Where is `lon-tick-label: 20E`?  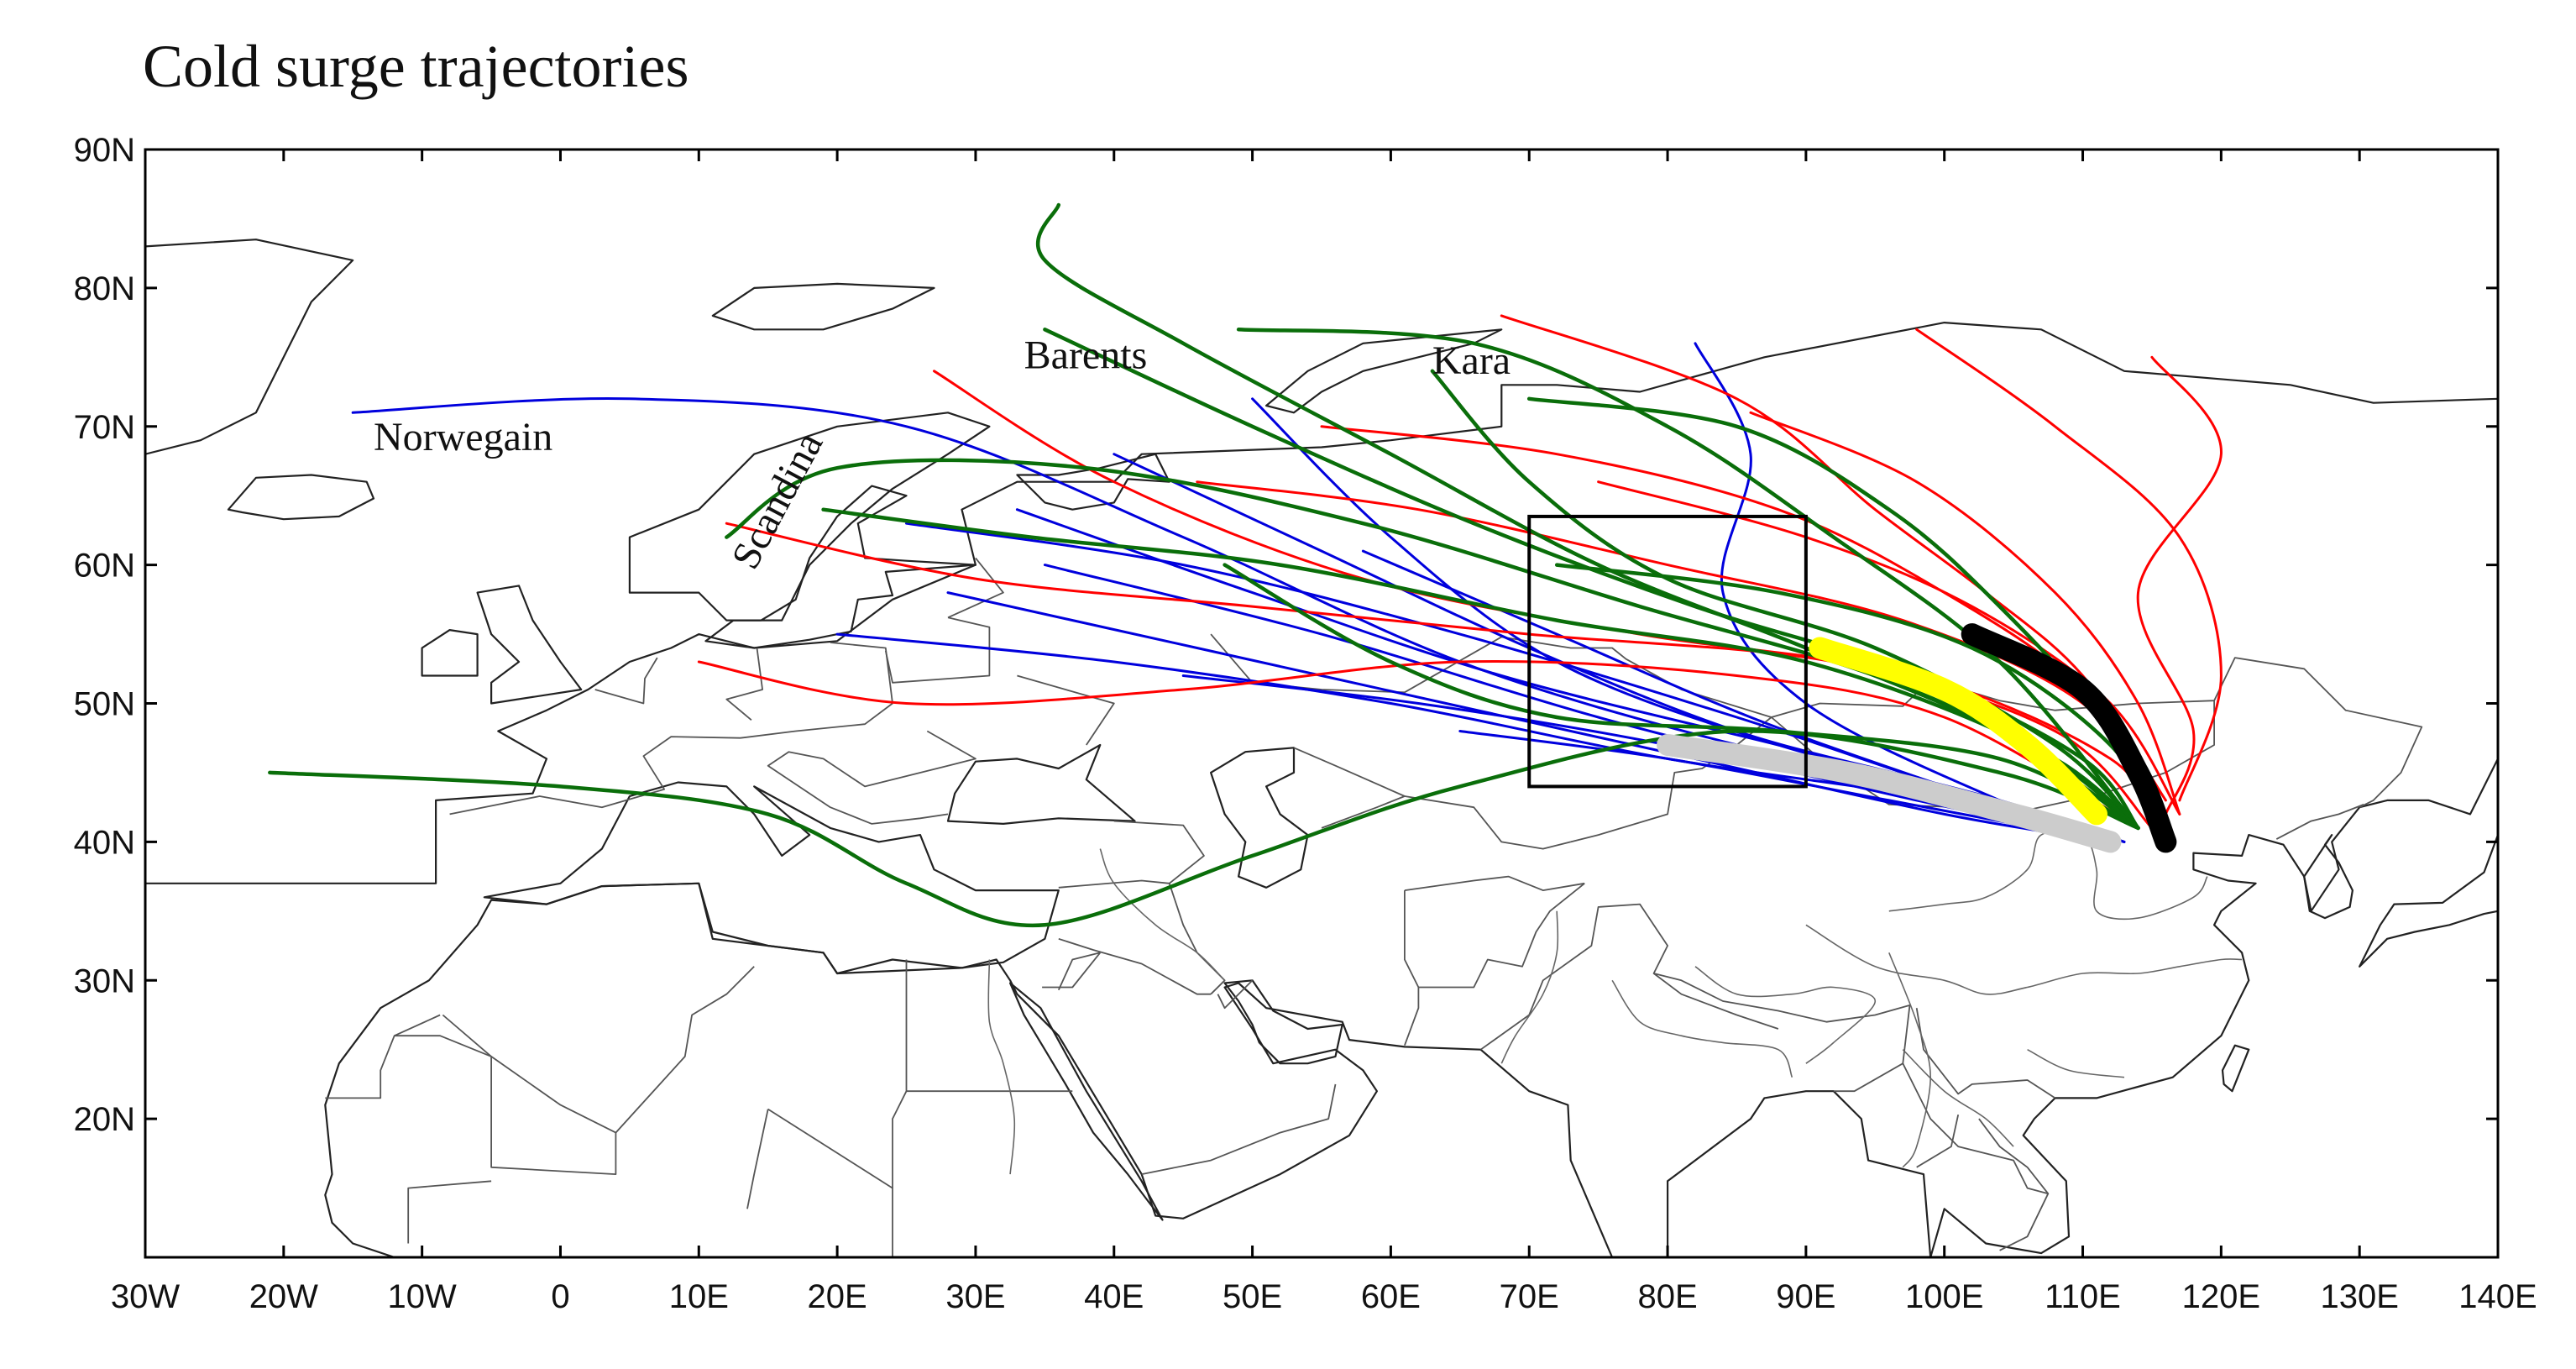 lon-tick-label: 20E is located at coordinates (838, 1297).